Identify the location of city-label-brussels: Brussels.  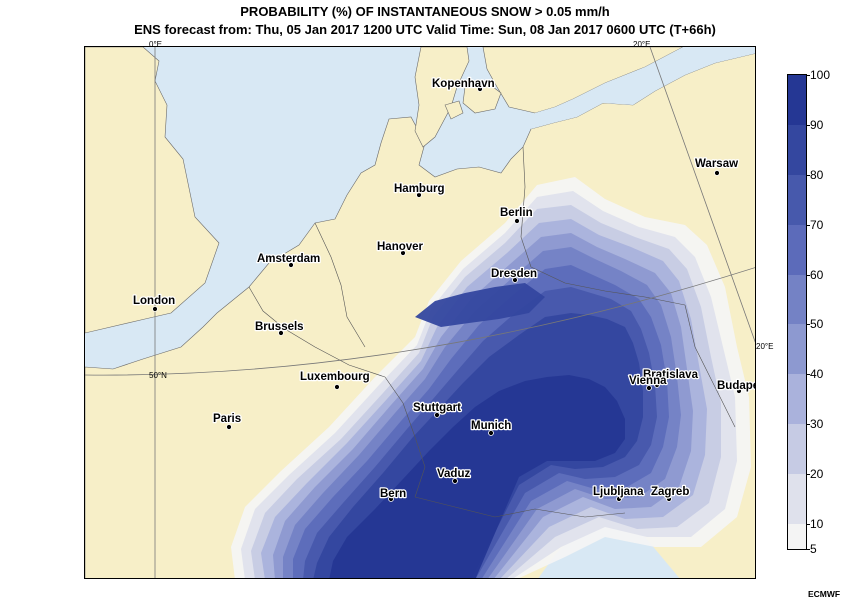
(279, 327).